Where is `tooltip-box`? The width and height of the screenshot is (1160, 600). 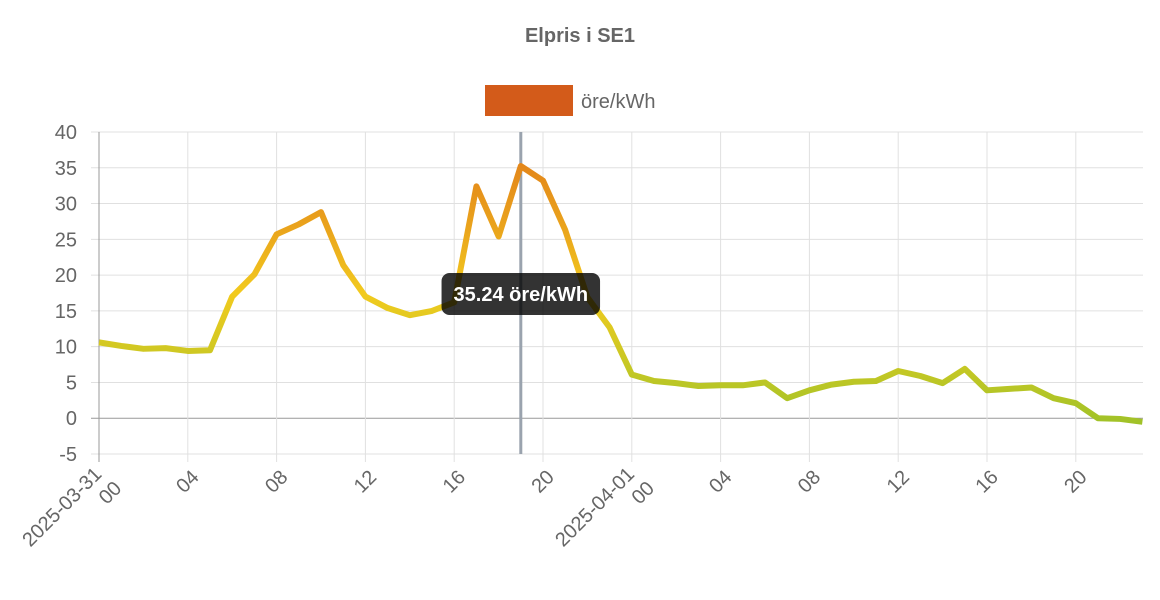
tooltip-box is located at coordinates (521, 294).